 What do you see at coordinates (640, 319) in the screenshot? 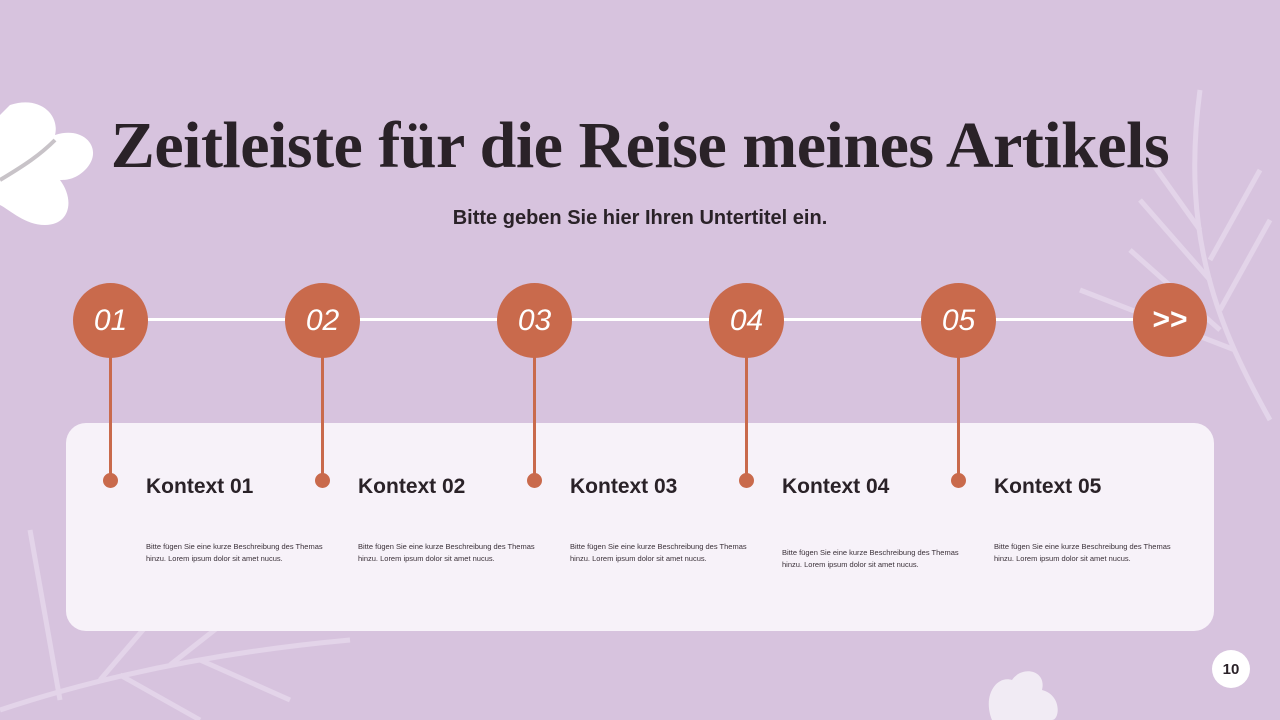
I see `timeline-line` at bounding box center [640, 319].